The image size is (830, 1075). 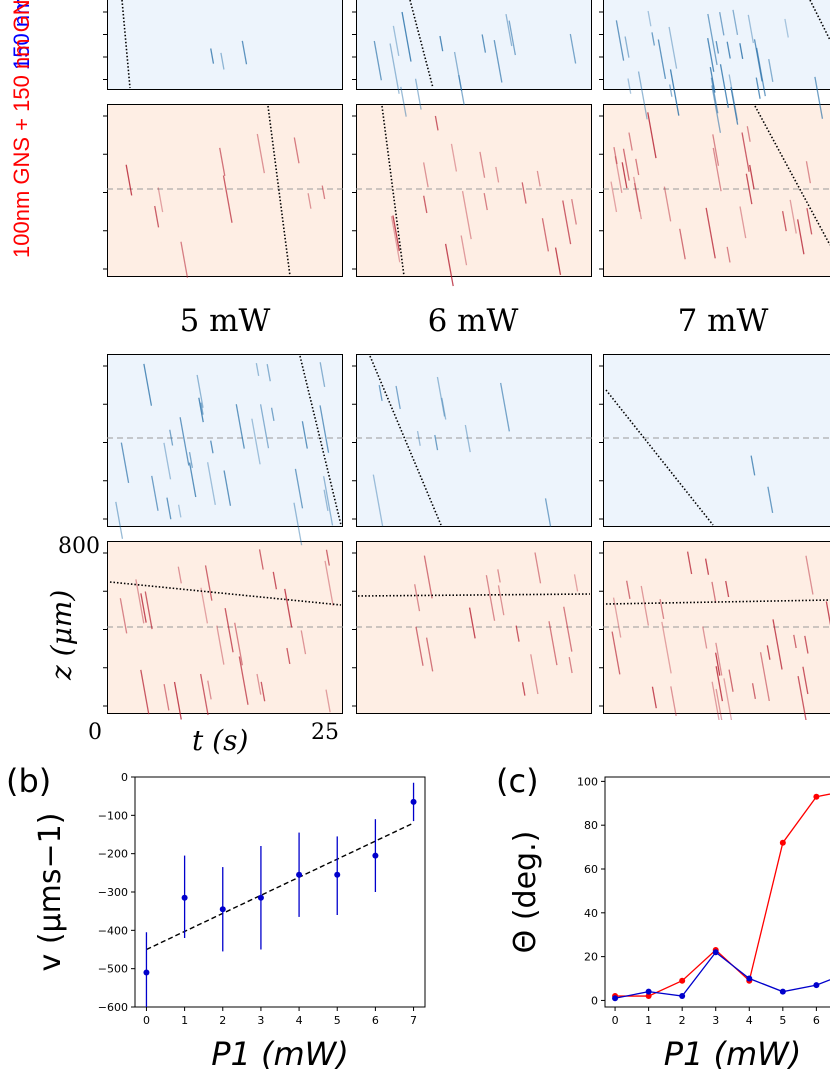 What do you see at coordinates (722, 895) in the screenshot?
I see `series-line` at bounding box center [722, 895].